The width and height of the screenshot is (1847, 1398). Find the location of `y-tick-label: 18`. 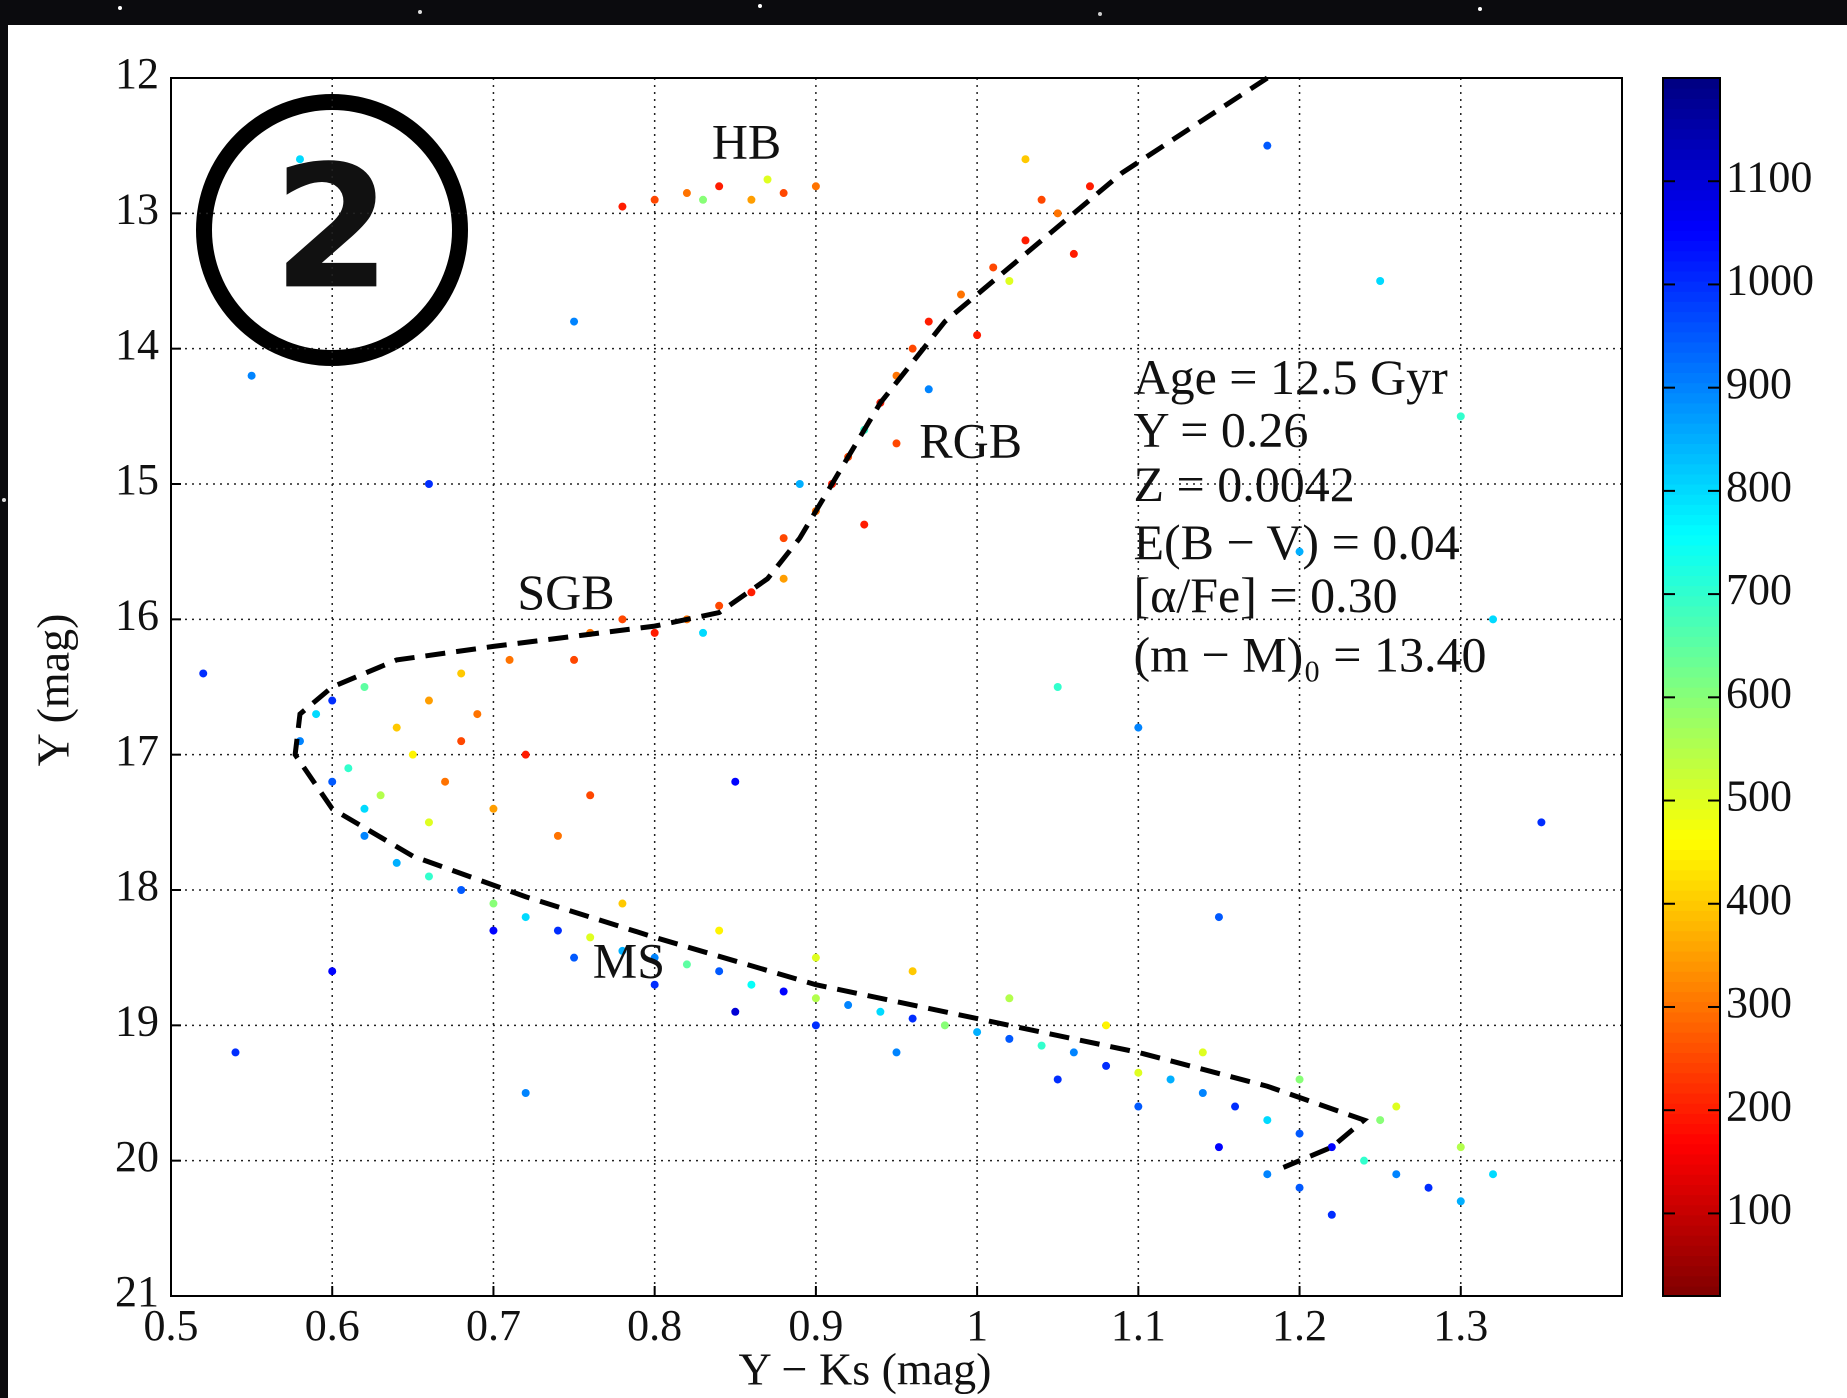

y-tick-label: 18 is located at coordinates (137, 885).